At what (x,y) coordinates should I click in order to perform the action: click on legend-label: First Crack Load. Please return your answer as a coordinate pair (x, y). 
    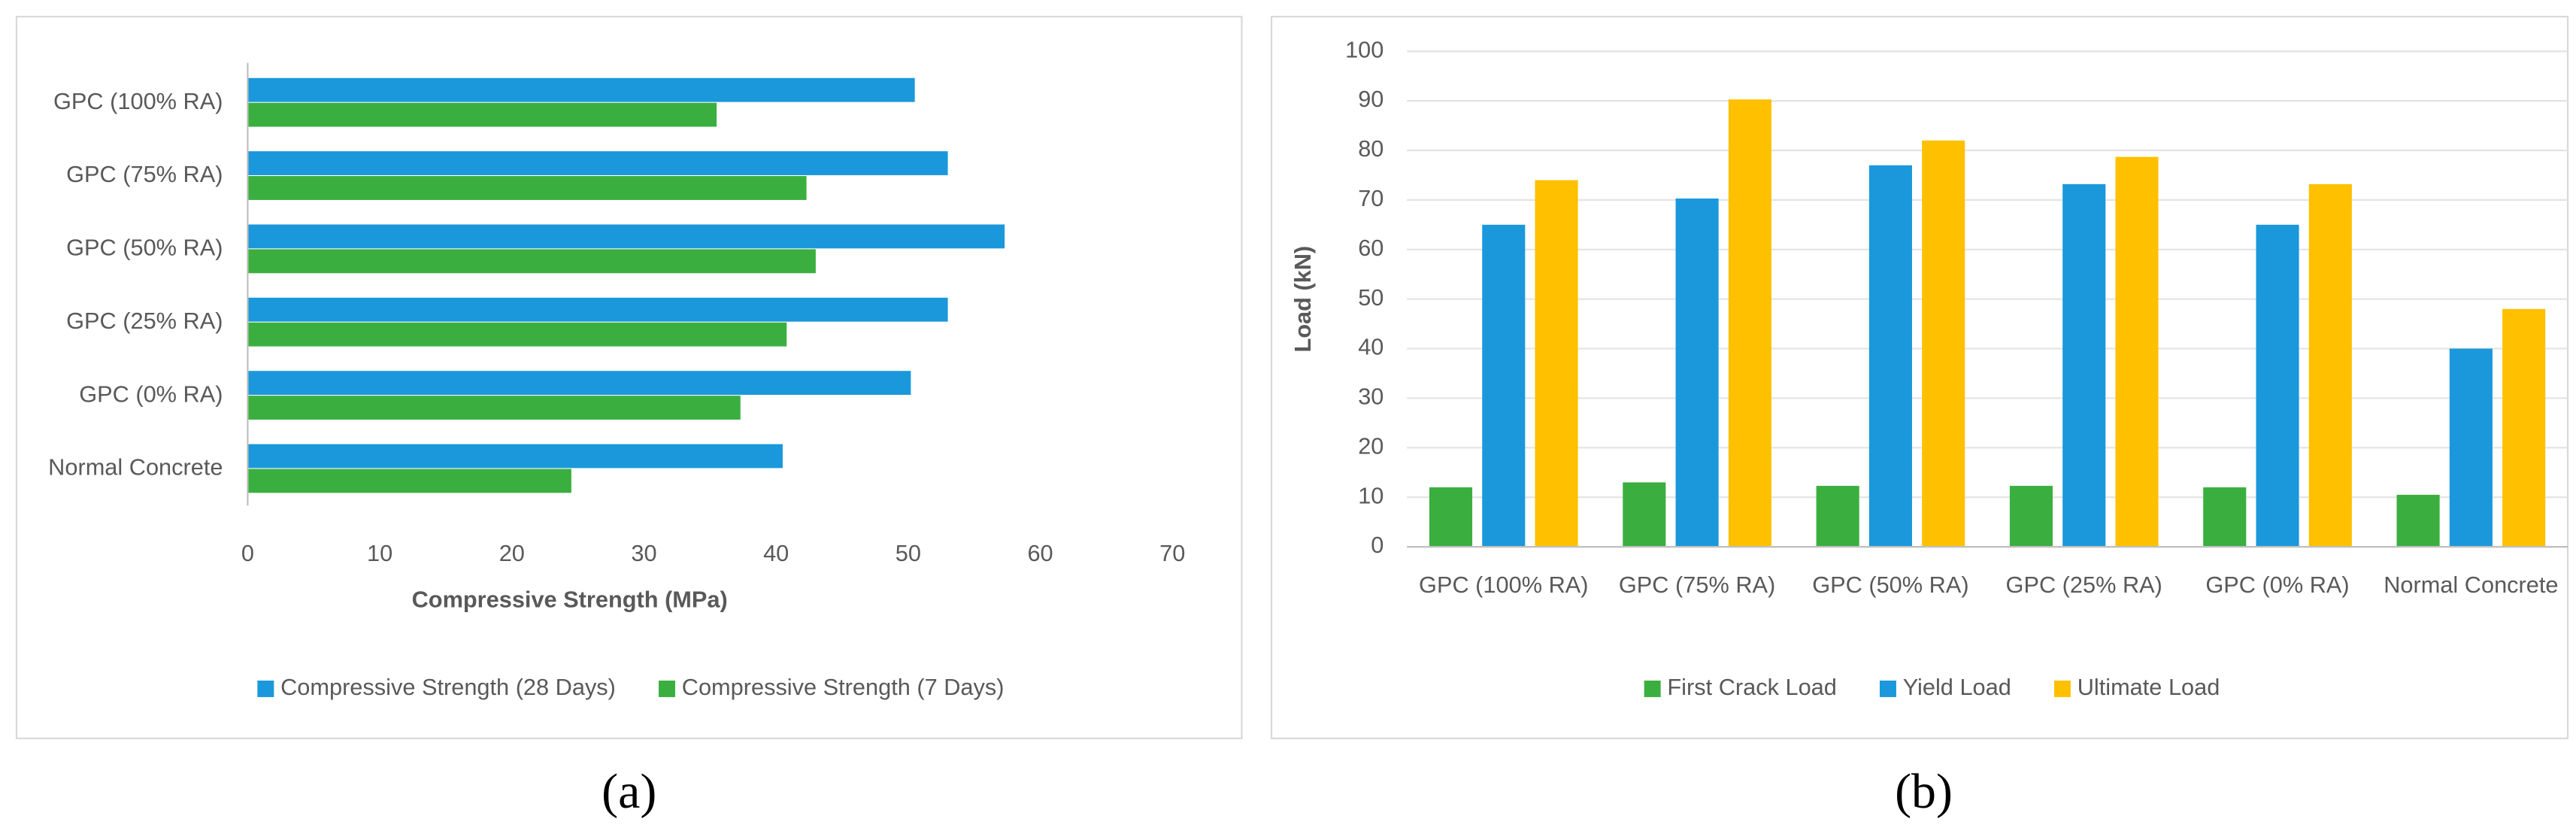
    Looking at the image, I should click on (1751, 687).